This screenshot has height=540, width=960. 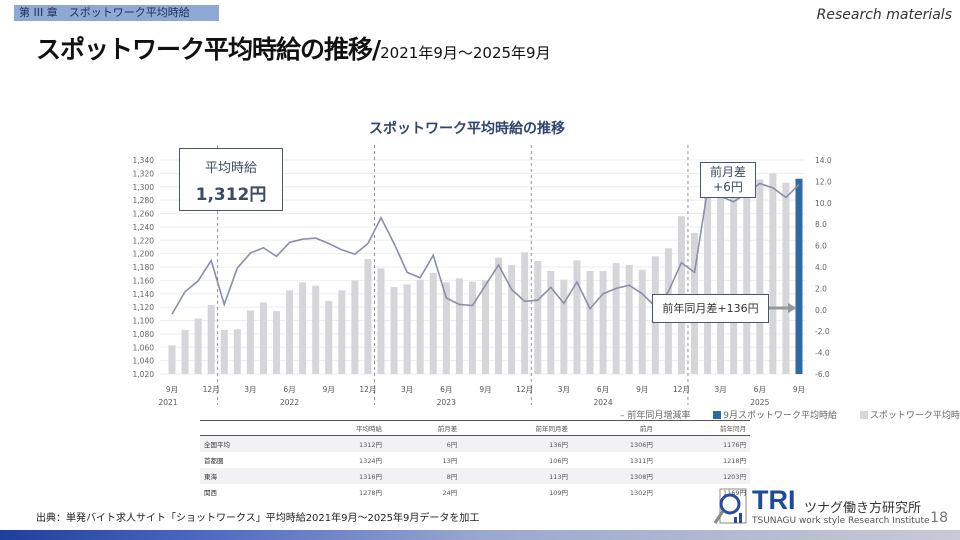 I want to click on yoy-box: 前年同月差+136円, so click(x=710, y=308).